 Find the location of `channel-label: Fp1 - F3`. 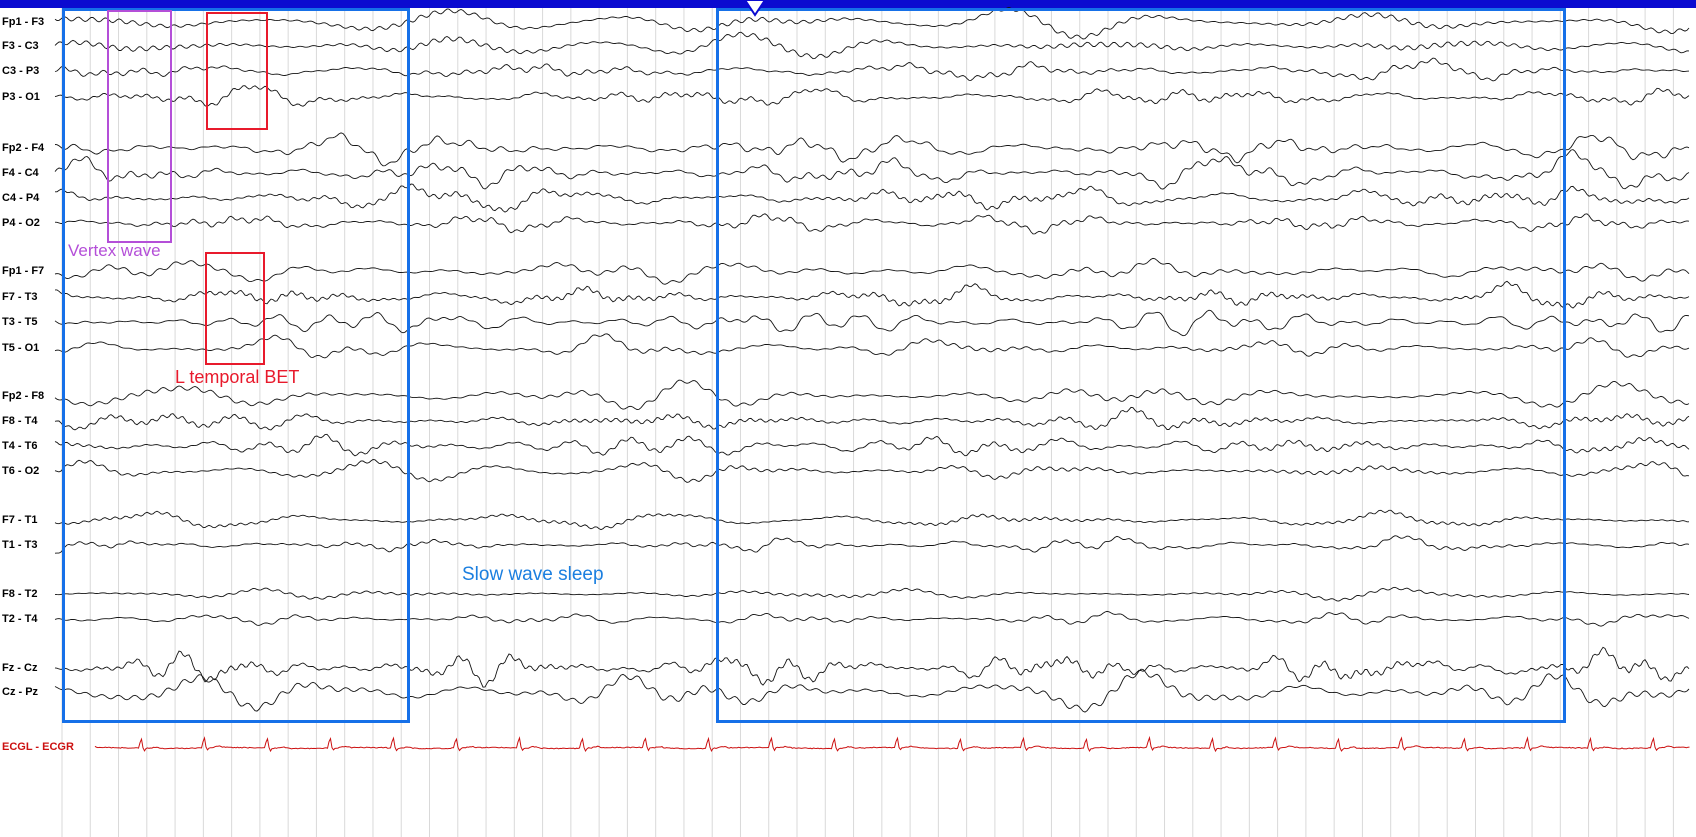

channel-label: Fp1 - F3 is located at coordinates (23, 22).